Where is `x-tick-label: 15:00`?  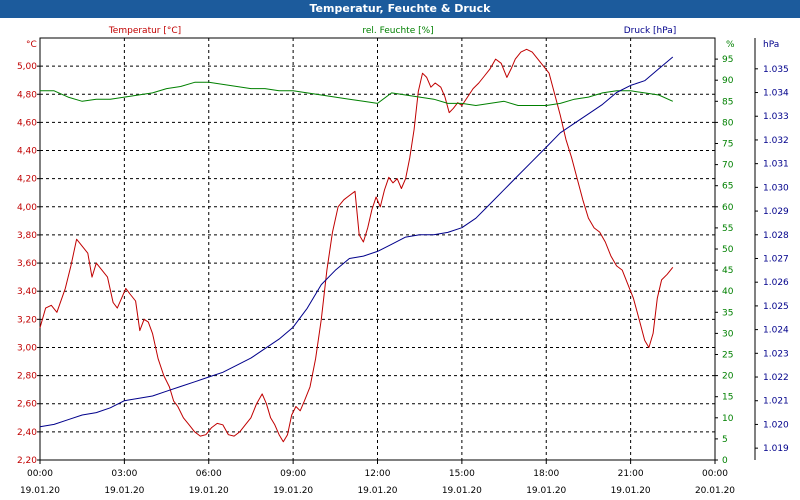
x-tick-label: 15:00 is located at coordinates (462, 474).